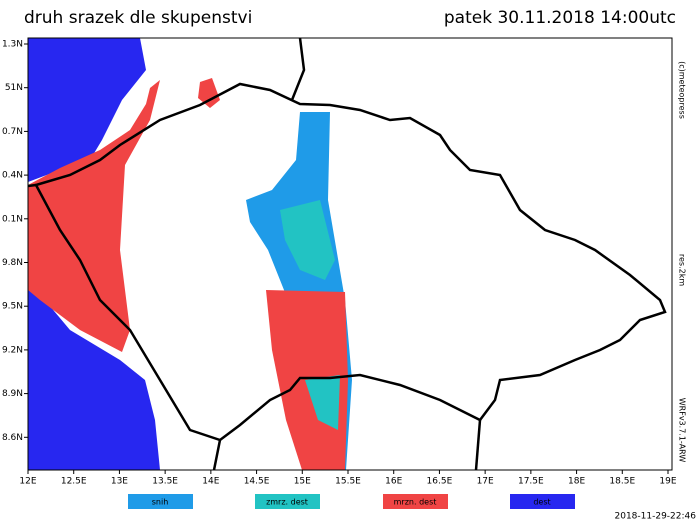 The height and width of the screenshot is (525, 700). I want to click on y-tick-label: 0.7N, so click(12, 132).